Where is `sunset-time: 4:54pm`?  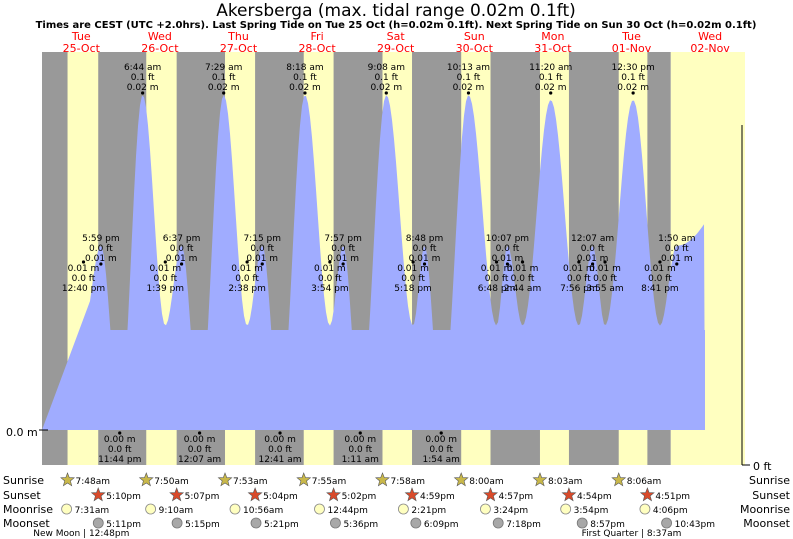
sunset-time: 4:54pm is located at coordinates (594, 497).